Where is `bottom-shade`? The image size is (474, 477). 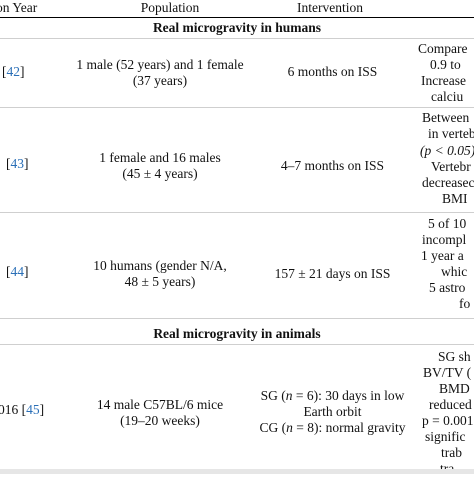 bottom-shade is located at coordinates (237, 471).